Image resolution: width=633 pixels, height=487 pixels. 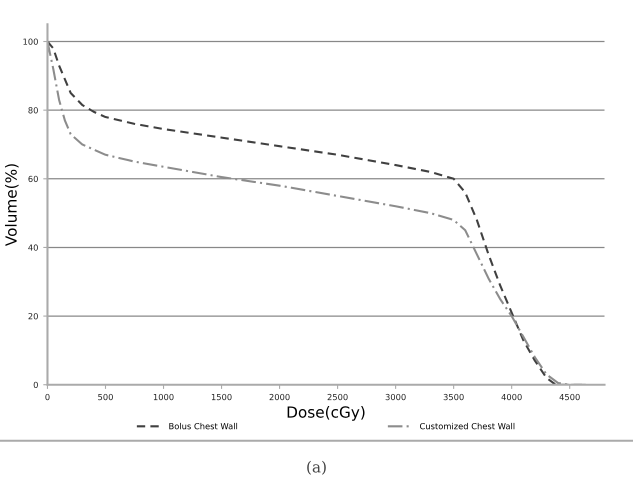 What do you see at coordinates (105, 397) in the screenshot?
I see `x-tick-label: 500` at bounding box center [105, 397].